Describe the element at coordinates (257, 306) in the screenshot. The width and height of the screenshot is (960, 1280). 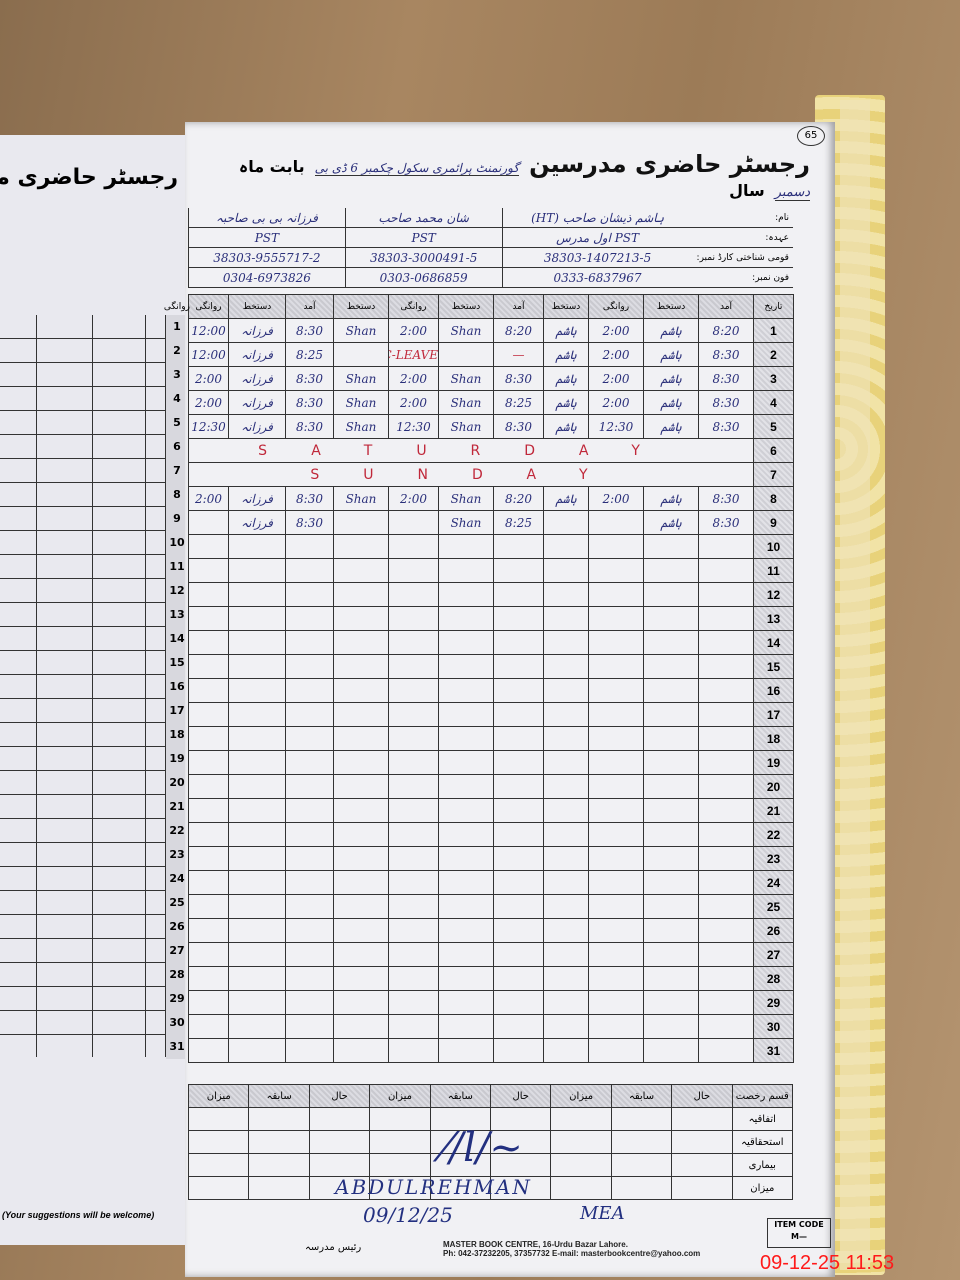
I see `column-header-signature: دستخط` at that location.